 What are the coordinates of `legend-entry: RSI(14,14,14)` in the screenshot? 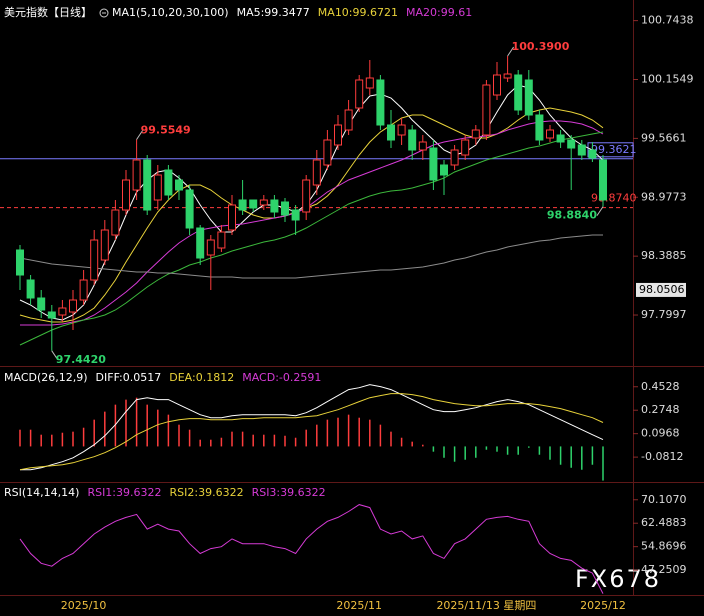 It's located at (41, 492).